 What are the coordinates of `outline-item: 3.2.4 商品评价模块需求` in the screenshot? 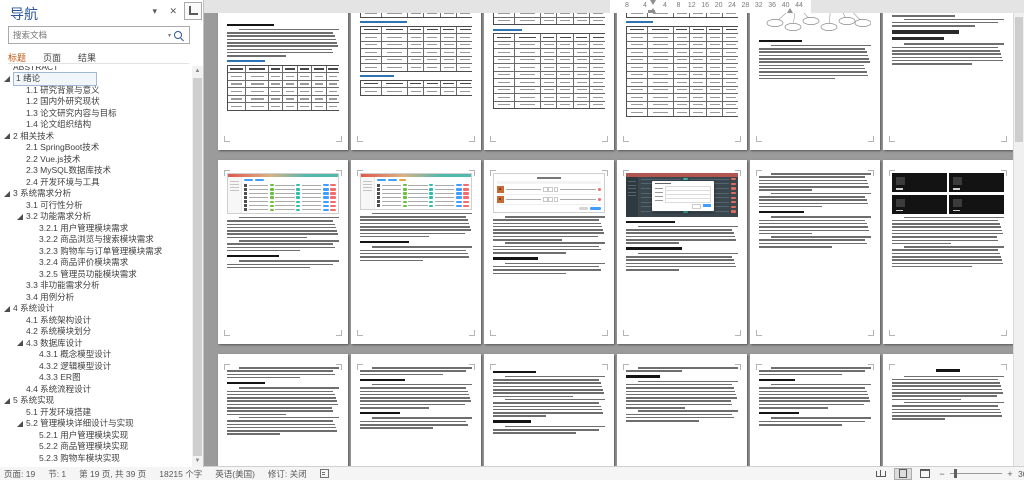 It's located at (95, 263).